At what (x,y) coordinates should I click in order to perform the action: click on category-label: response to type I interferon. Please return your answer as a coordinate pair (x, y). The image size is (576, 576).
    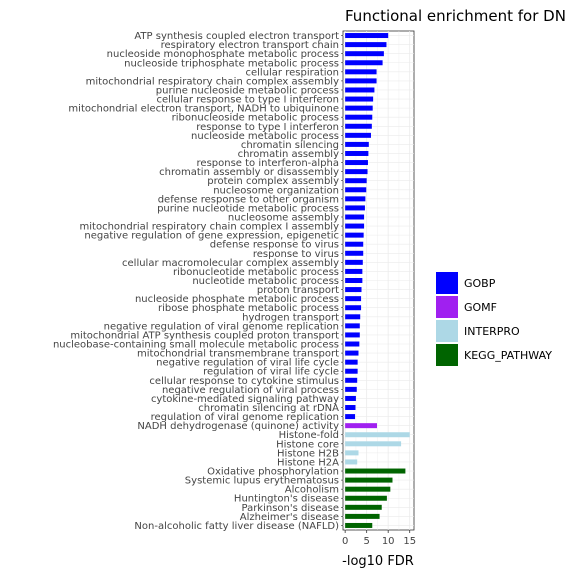
    Looking at the image, I should click on (267, 127).